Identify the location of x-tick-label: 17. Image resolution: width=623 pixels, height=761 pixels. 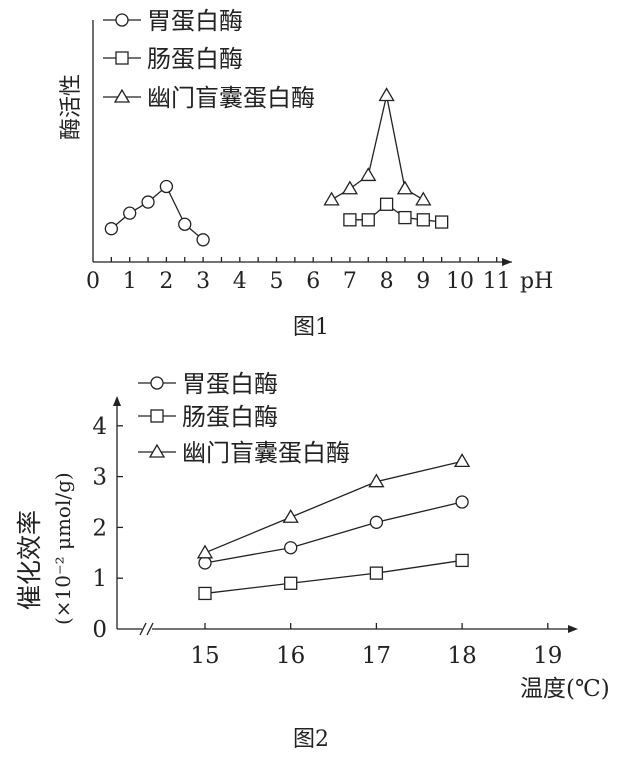
(376, 656).